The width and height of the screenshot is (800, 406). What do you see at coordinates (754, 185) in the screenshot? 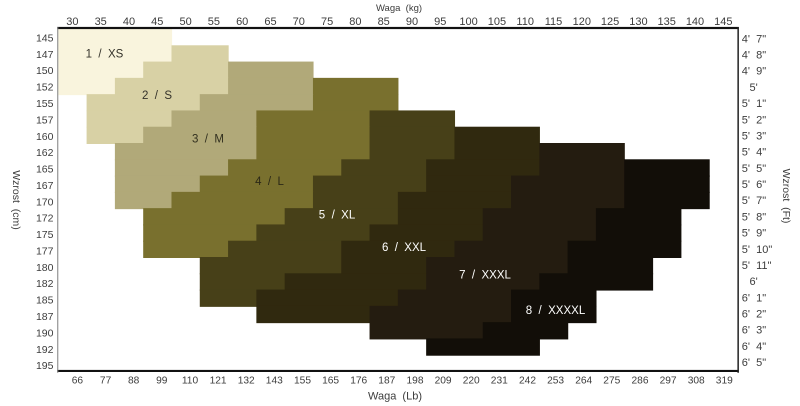
I see `svg-text: 5' 6"` at bounding box center [754, 185].